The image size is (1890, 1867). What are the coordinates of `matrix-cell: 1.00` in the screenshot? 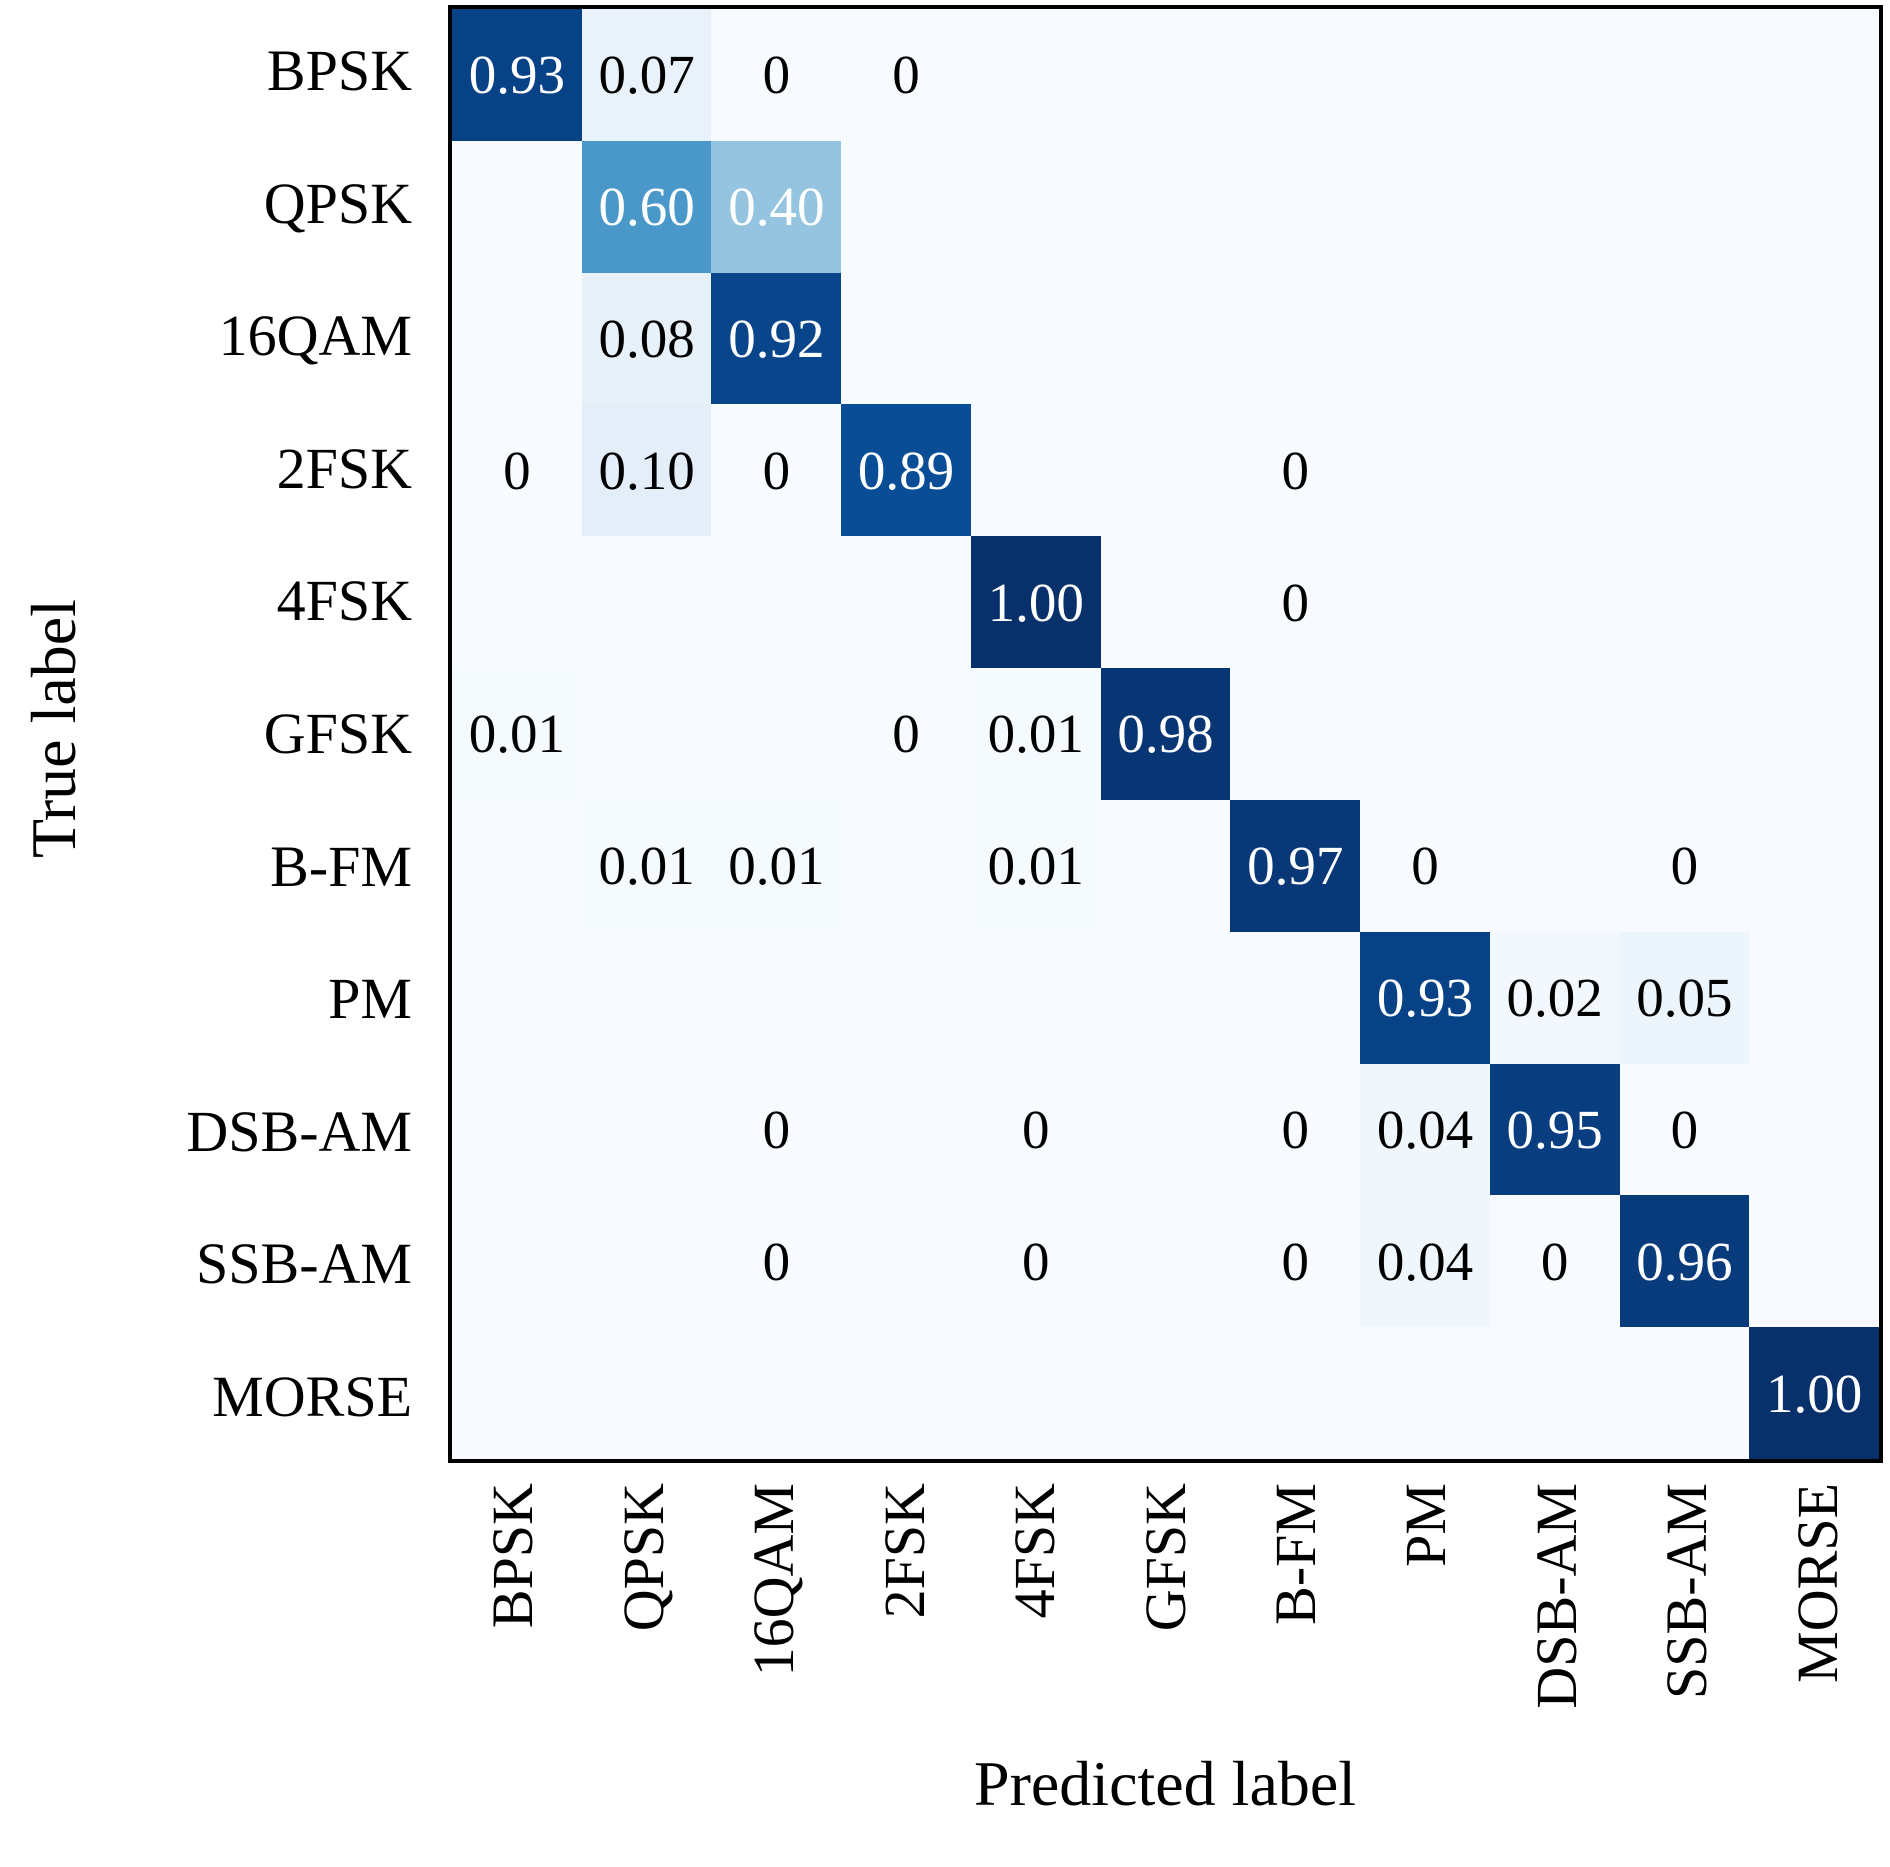 It's located at (1814, 1393).